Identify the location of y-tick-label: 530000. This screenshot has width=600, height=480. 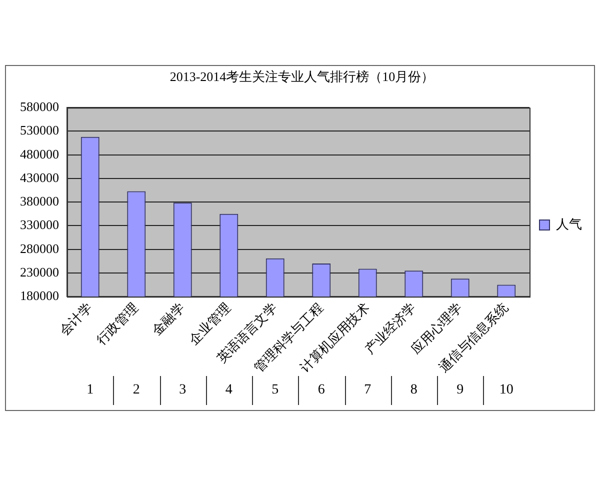
(39, 130).